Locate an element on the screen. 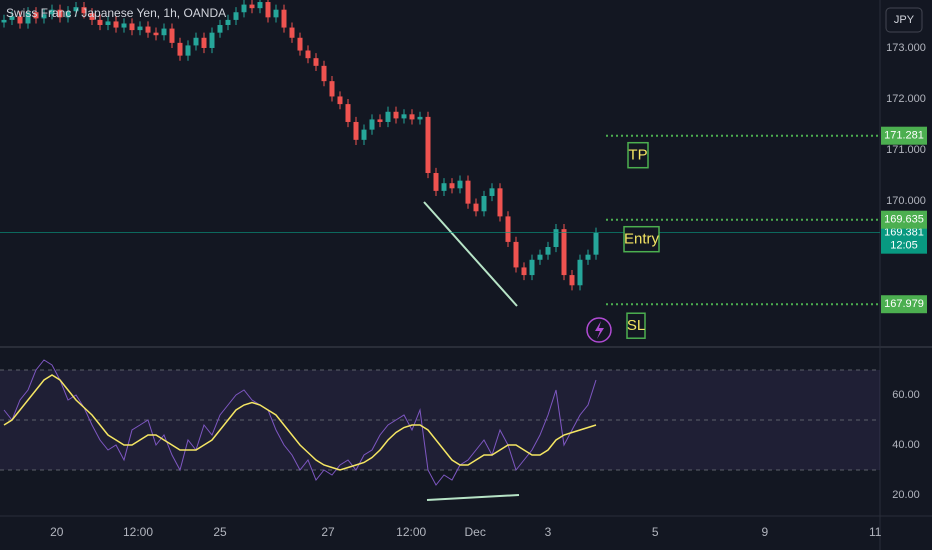 The height and width of the screenshot is (550, 932). price-tick-label: 173.000 is located at coordinates (906, 48).